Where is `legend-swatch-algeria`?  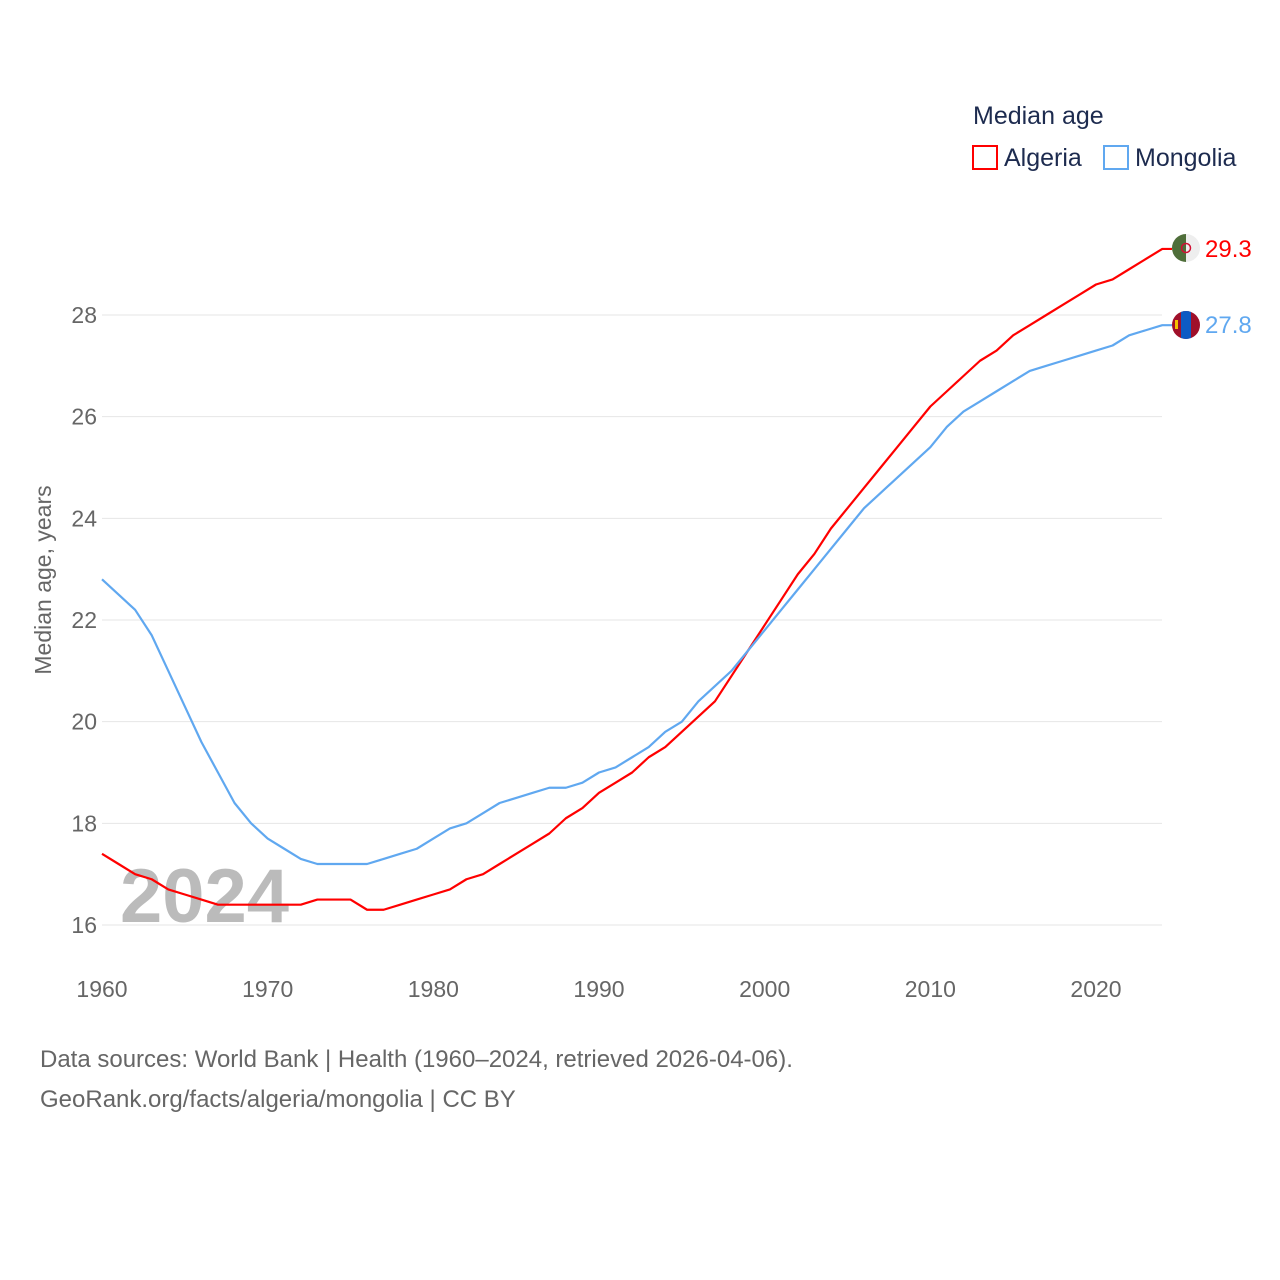
legend-swatch-algeria is located at coordinates (985, 157).